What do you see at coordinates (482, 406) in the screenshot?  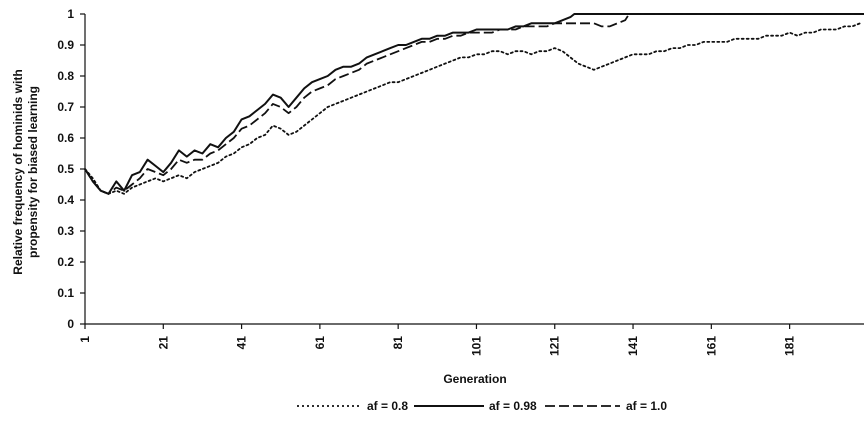 I see `legend: af = 0.8 af = 0.98 af = 1.0` at bounding box center [482, 406].